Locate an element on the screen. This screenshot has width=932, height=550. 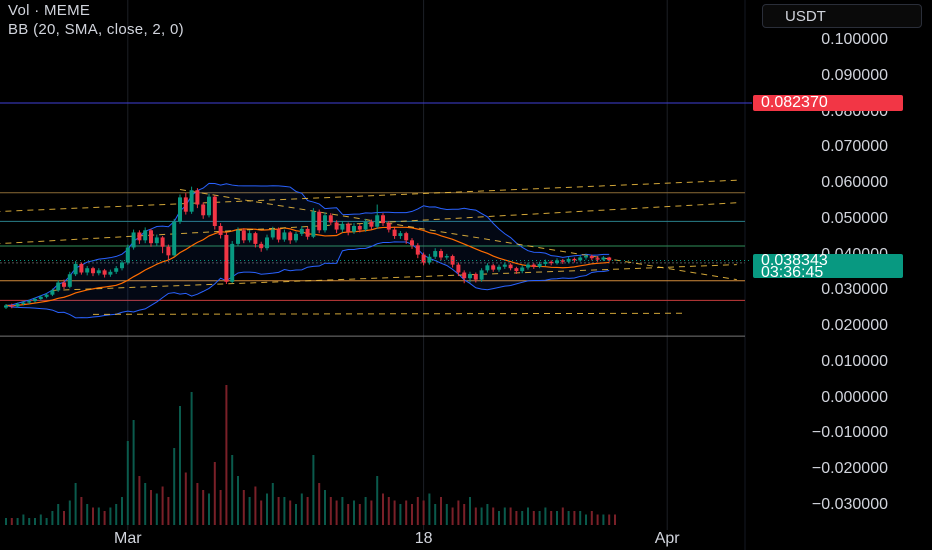
price-axis-tick: 0.090000 is located at coordinates (854, 75).